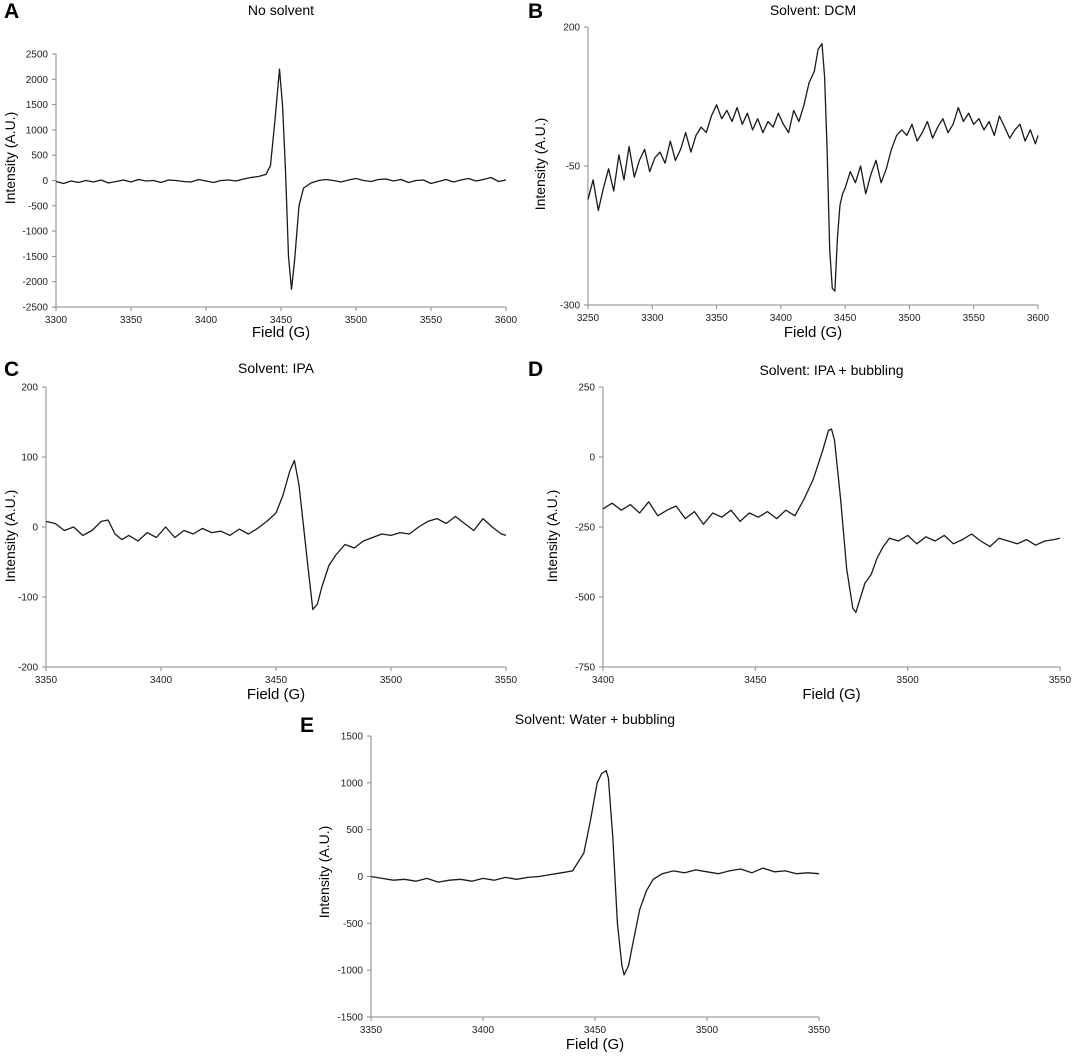 The height and width of the screenshot is (1056, 1072). I want to click on panel-letter: B, so click(536, 11).